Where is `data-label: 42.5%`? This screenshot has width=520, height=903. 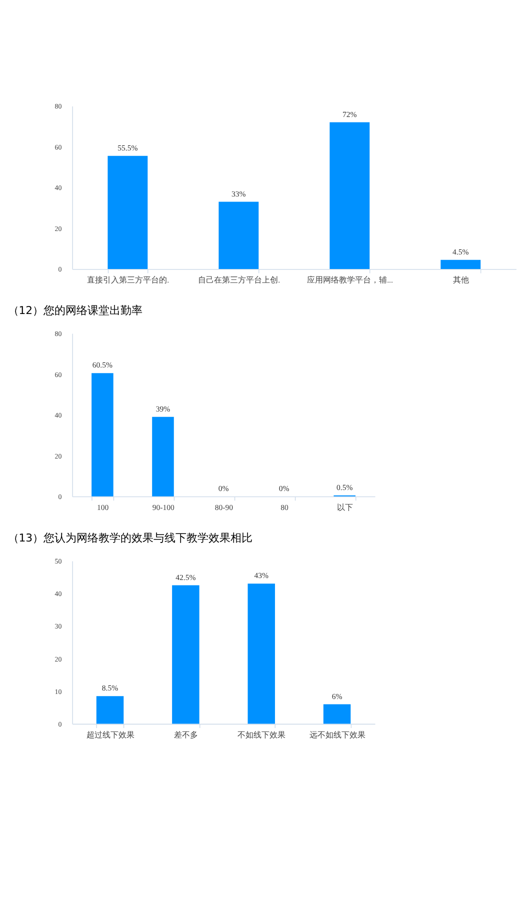
data-label: 42.5% is located at coordinates (186, 577).